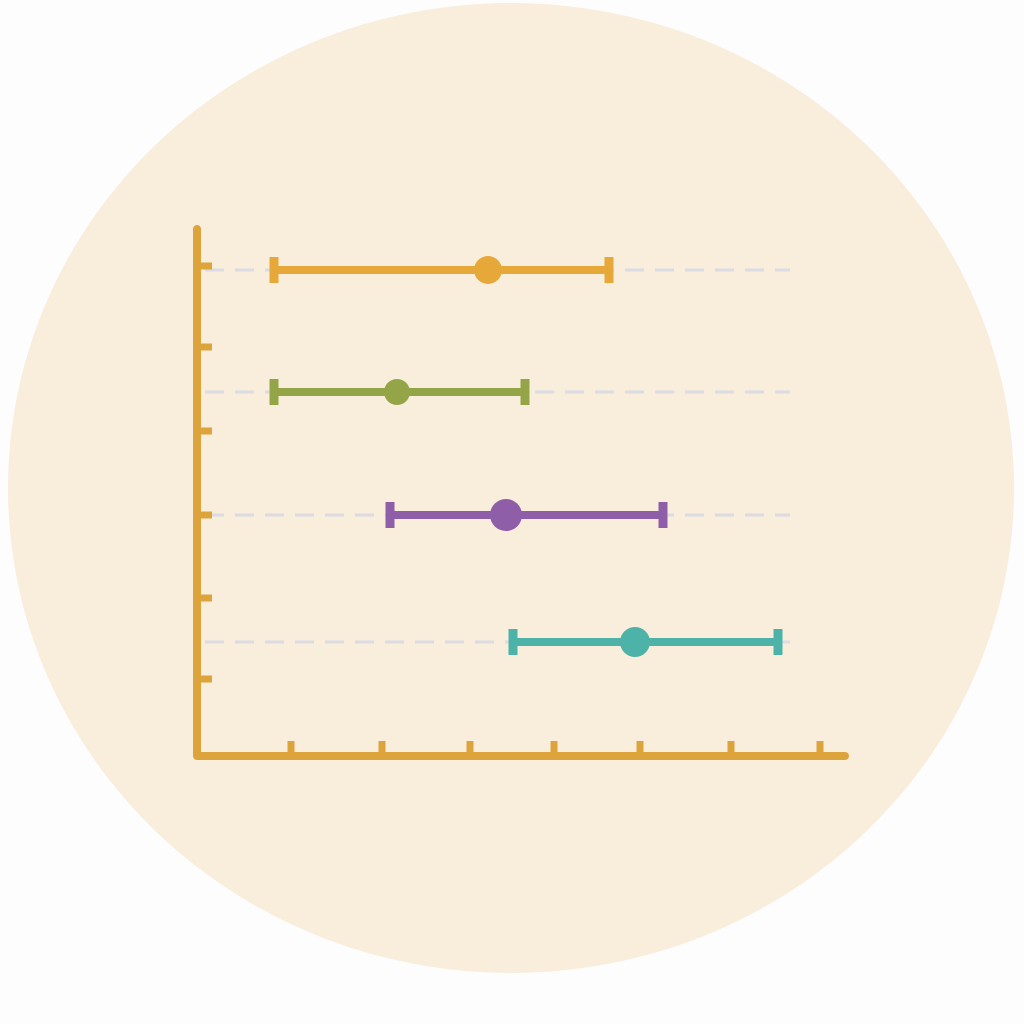 This screenshot has height=1024, width=1024. Describe the element at coordinates (488, 270) in the screenshot. I see `series-1-mean-dot` at that location.